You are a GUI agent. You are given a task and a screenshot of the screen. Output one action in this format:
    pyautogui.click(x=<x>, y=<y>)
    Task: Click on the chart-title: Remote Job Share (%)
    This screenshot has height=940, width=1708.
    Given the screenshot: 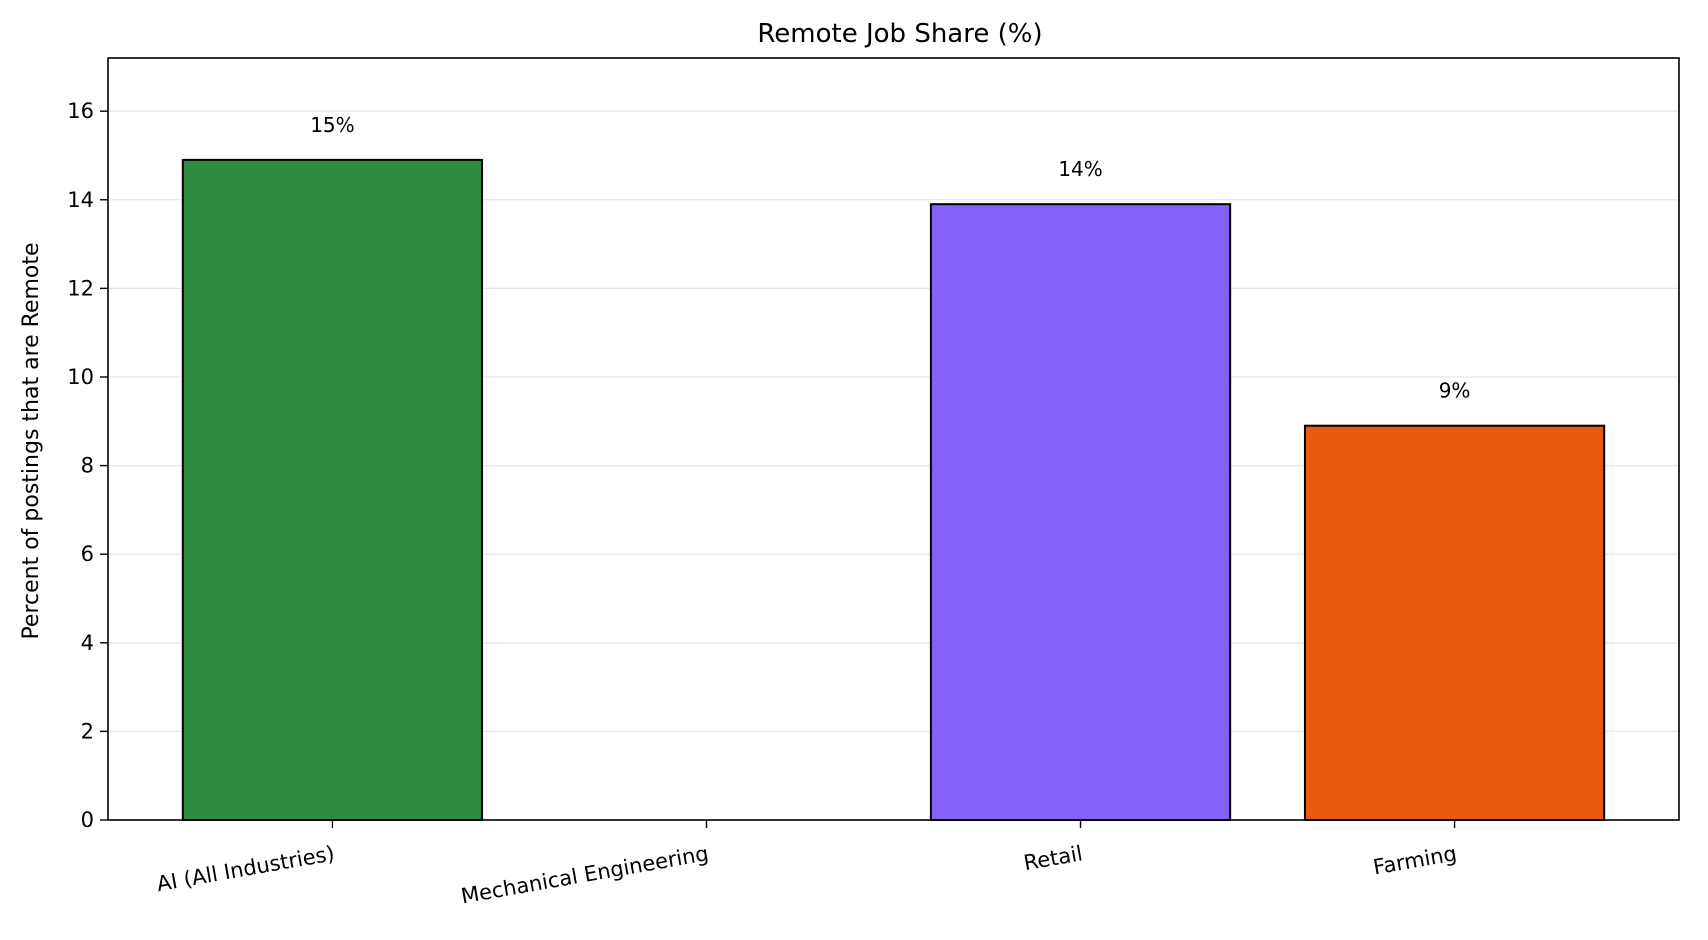 What is the action you would take?
    pyautogui.click(x=899, y=34)
    